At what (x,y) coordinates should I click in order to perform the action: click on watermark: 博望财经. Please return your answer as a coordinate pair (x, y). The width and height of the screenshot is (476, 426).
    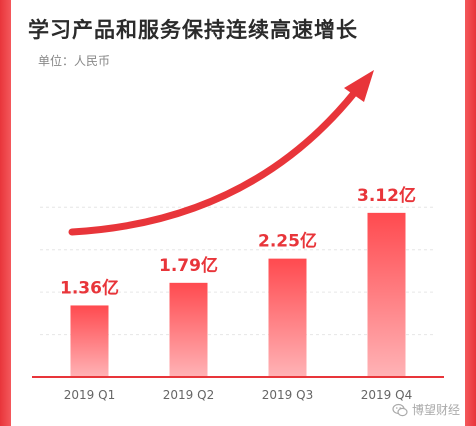
    Looking at the image, I should click on (426, 409).